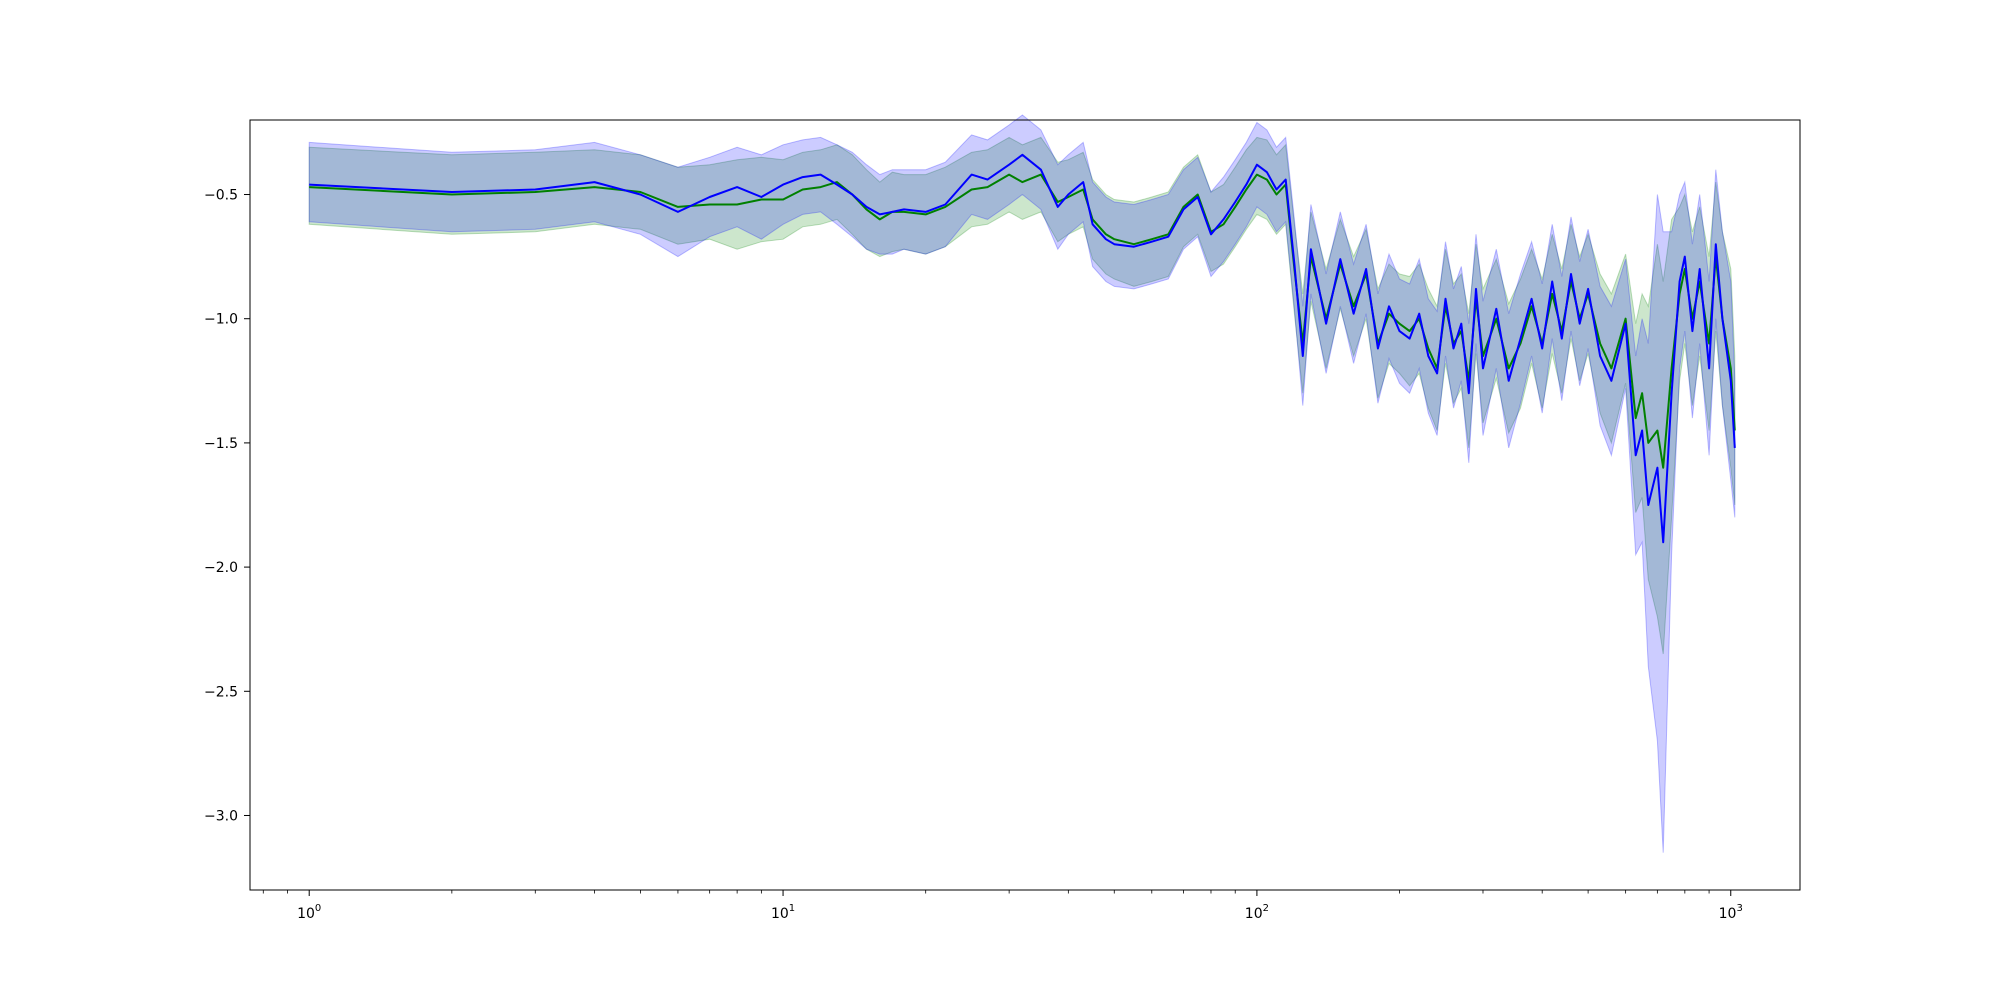  What do you see at coordinates (221, 816) in the screenshot?
I see `y-tick-label: −3.0` at bounding box center [221, 816].